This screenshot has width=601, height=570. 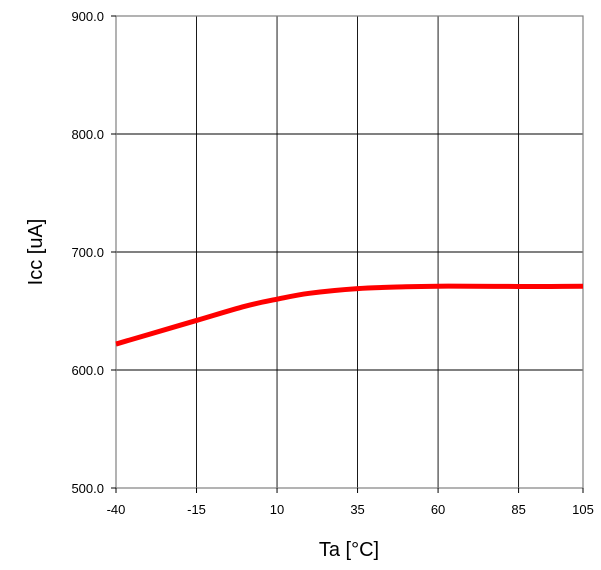 I want to click on y-tick-label: 500.0, so click(x=87, y=488).